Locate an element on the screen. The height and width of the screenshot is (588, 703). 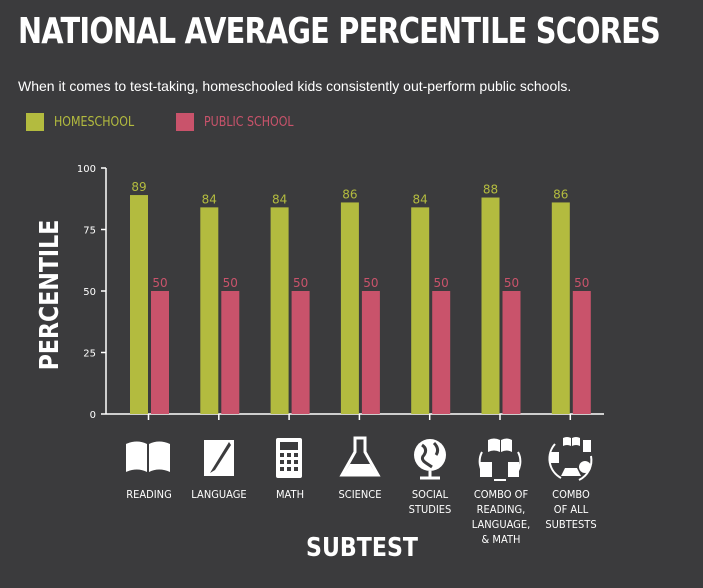
category-label: LANGUAGE is located at coordinates (219, 494).